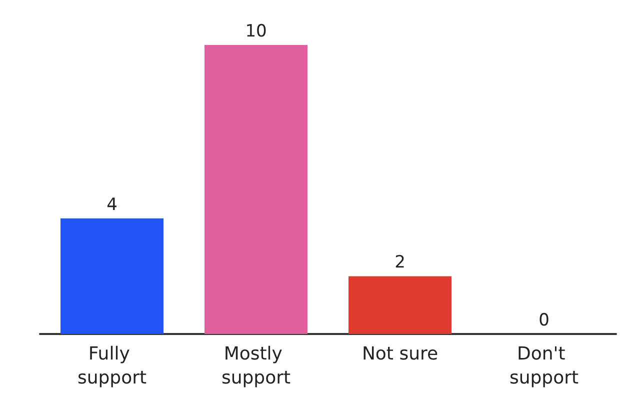 This screenshot has width=638, height=403. I want to click on x-tick-label: Mostly support, so click(256, 366).